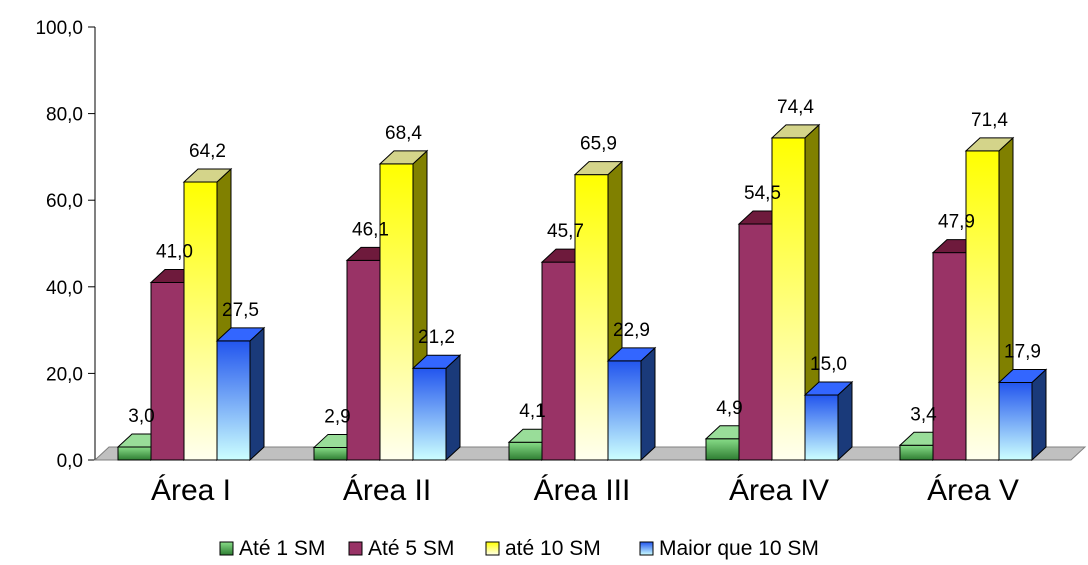  Describe the element at coordinates (191, 490) in the screenshot. I see `category-label: Área I` at that location.